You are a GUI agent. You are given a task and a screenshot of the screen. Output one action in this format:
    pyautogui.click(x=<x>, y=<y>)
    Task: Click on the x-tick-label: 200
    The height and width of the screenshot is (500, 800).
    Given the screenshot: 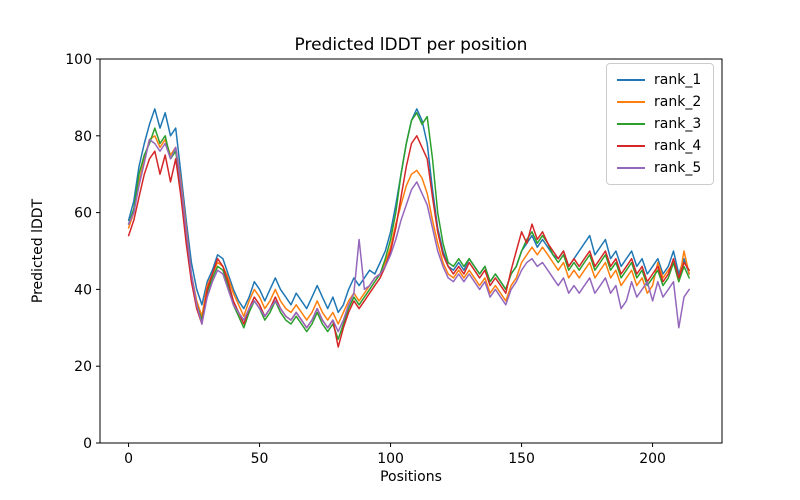 What is the action you would take?
    pyautogui.click(x=652, y=459)
    